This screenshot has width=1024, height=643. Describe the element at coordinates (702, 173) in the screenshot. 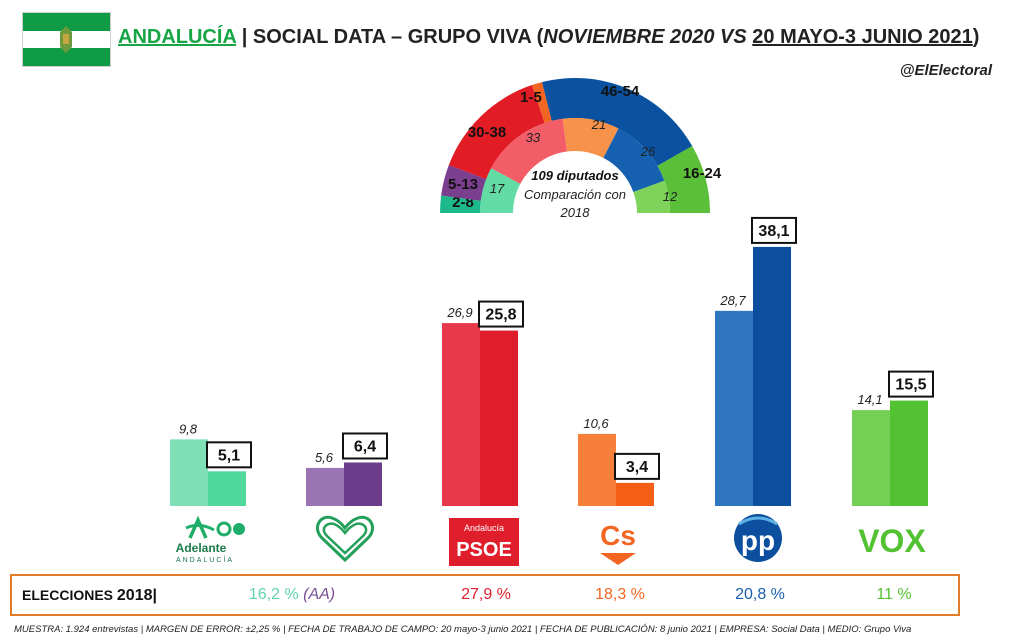

I see `seat-range-label-5: 16-24` at that location.